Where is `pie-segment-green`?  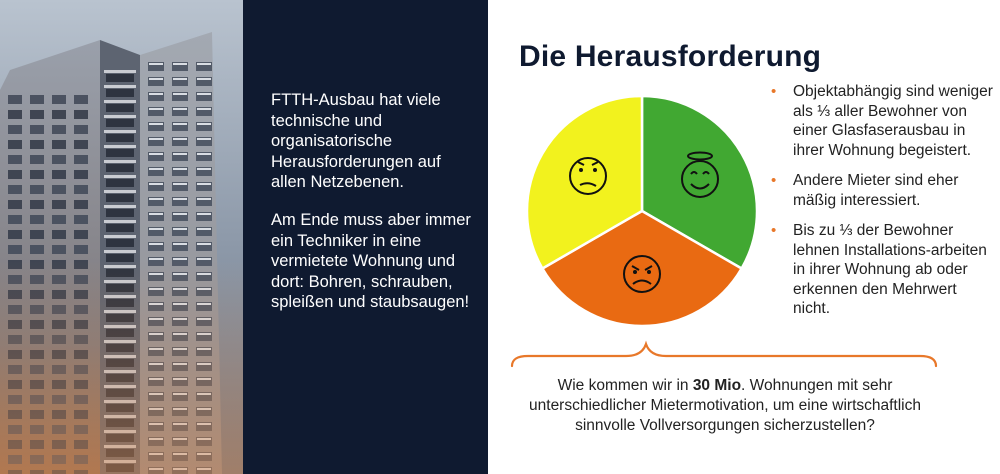 pie-segment-green is located at coordinates (699, 182).